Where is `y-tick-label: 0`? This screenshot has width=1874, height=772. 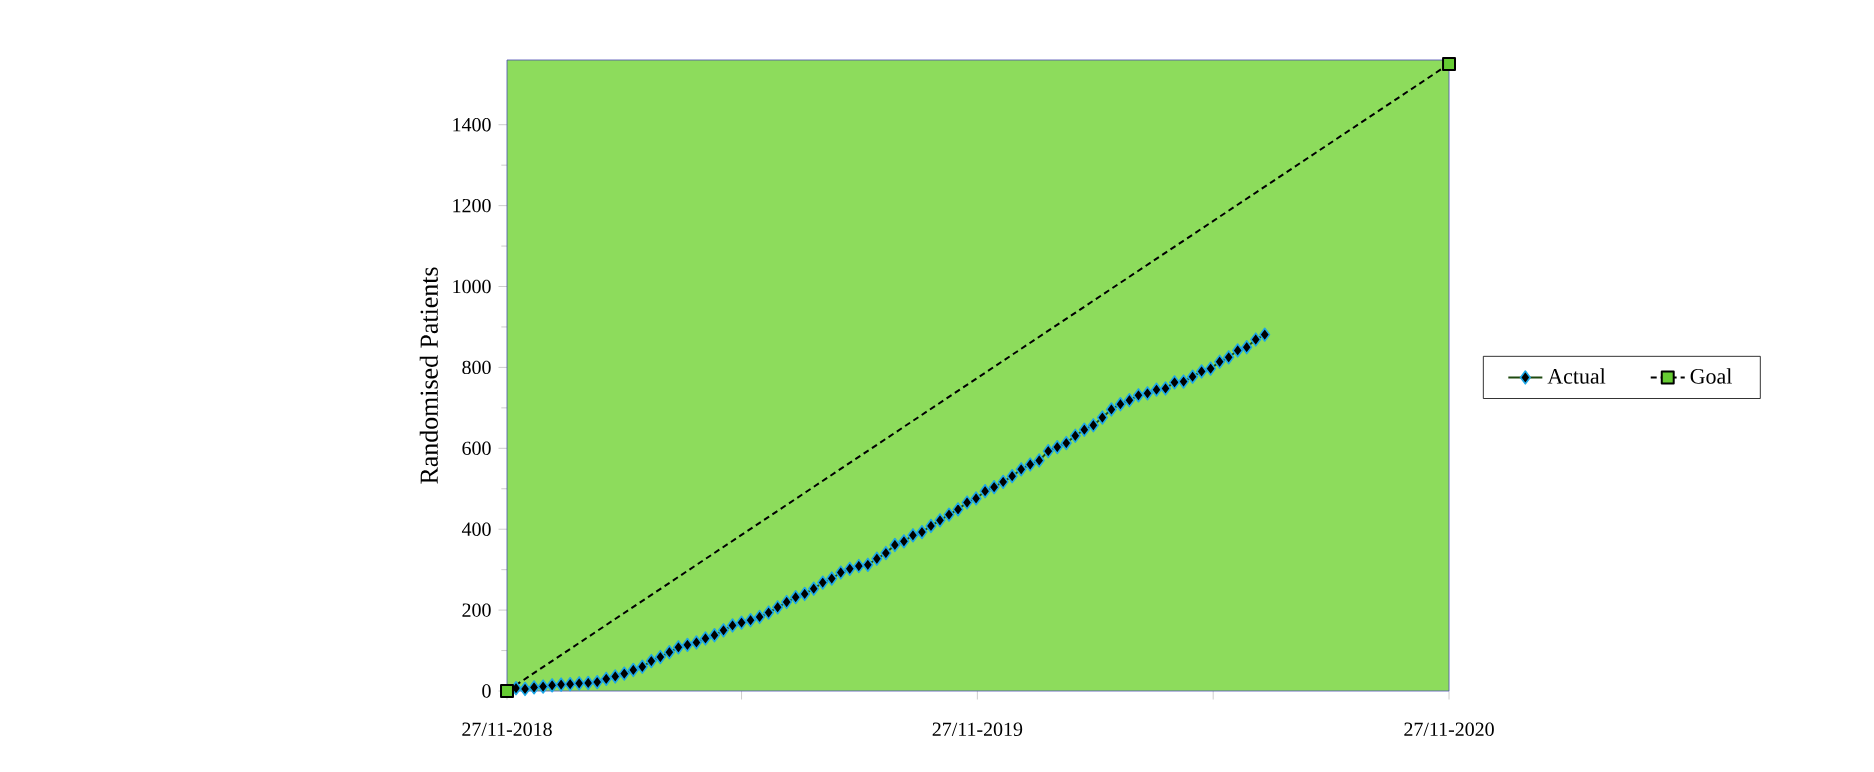
y-tick-label: 0 is located at coordinates (486, 691).